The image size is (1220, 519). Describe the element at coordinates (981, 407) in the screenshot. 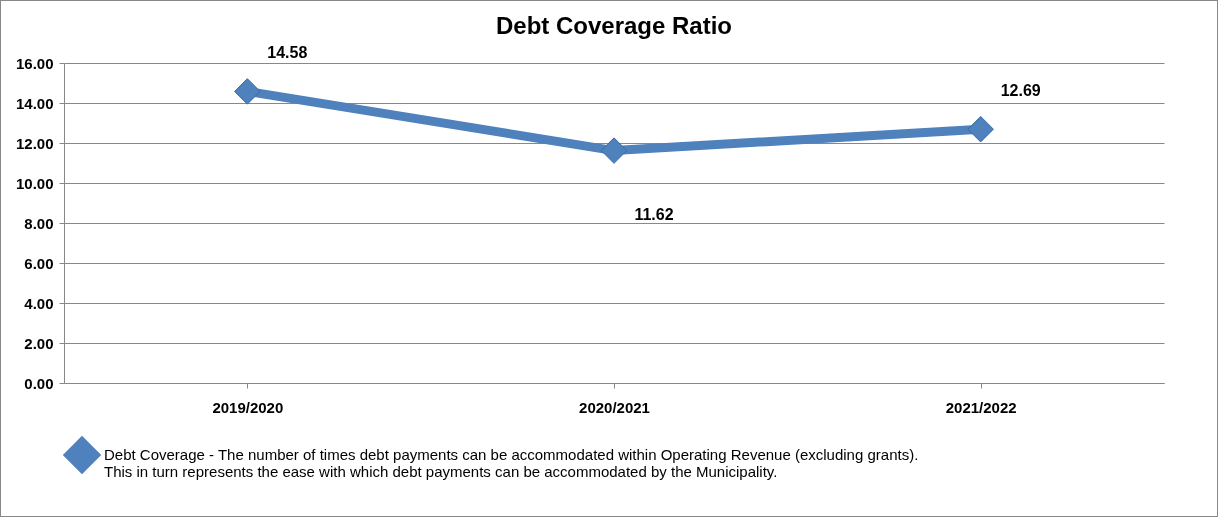

I see `x-tick-label: 2021/2022` at that location.